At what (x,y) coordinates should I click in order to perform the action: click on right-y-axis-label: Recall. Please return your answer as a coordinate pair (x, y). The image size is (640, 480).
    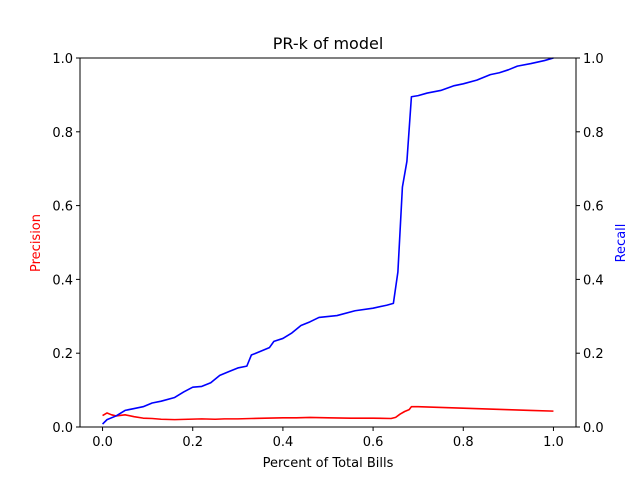
    Looking at the image, I should click on (621, 243).